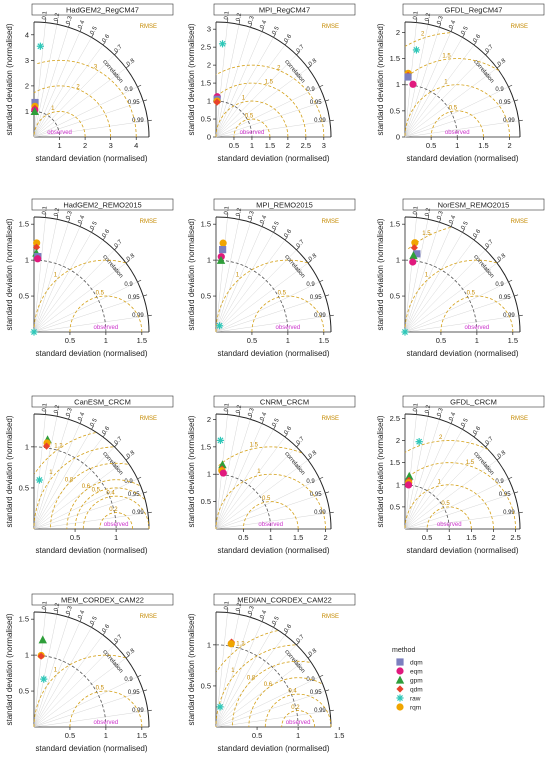  Describe the element at coordinates (240, 17) in the screenshot. I see `correlation-label: 0.2` at that location.